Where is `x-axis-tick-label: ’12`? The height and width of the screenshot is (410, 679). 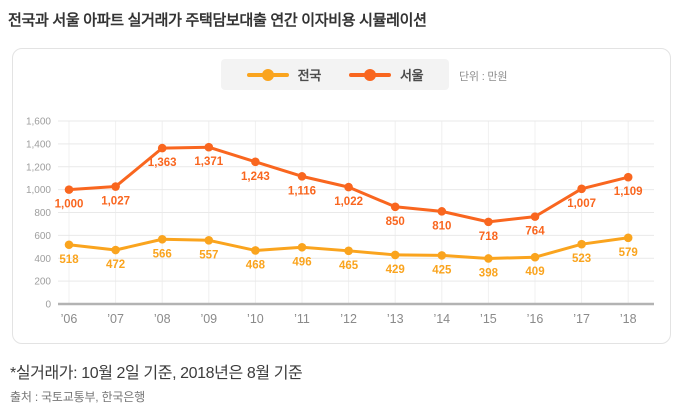 x-axis-tick-label: ’12 is located at coordinates (348, 319).